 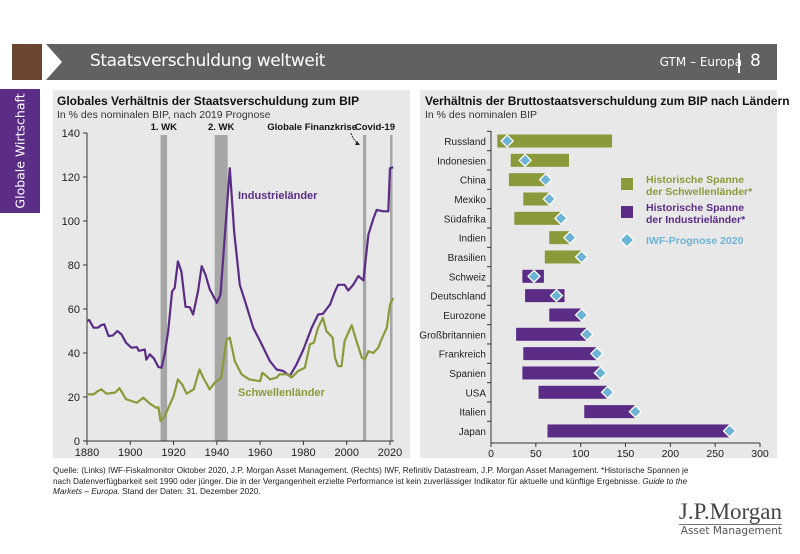 What do you see at coordinates (467, 277) in the screenshot?
I see `category-label: Schweiz` at bounding box center [467, 277].